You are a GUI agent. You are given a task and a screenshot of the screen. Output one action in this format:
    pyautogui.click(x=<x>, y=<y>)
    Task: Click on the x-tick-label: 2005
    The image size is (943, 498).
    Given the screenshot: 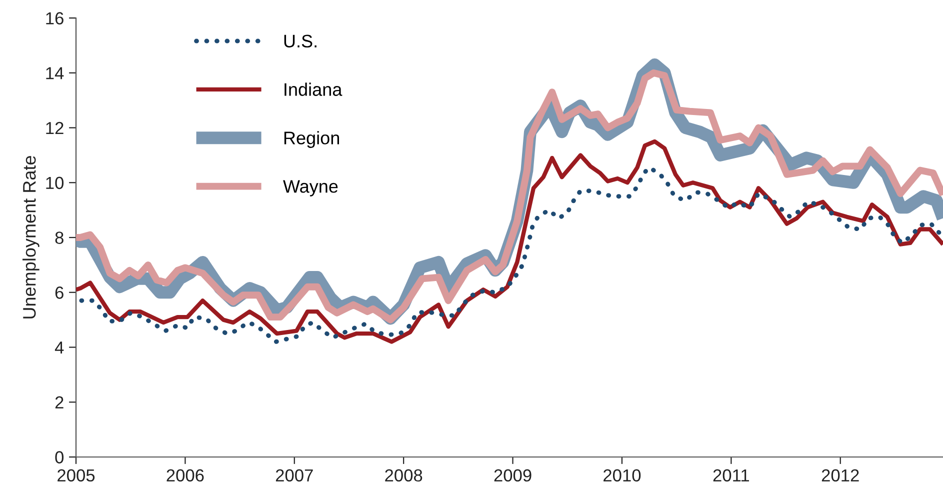 What is the action you would take?
    pyautogui.click(x=76, y=475)
    